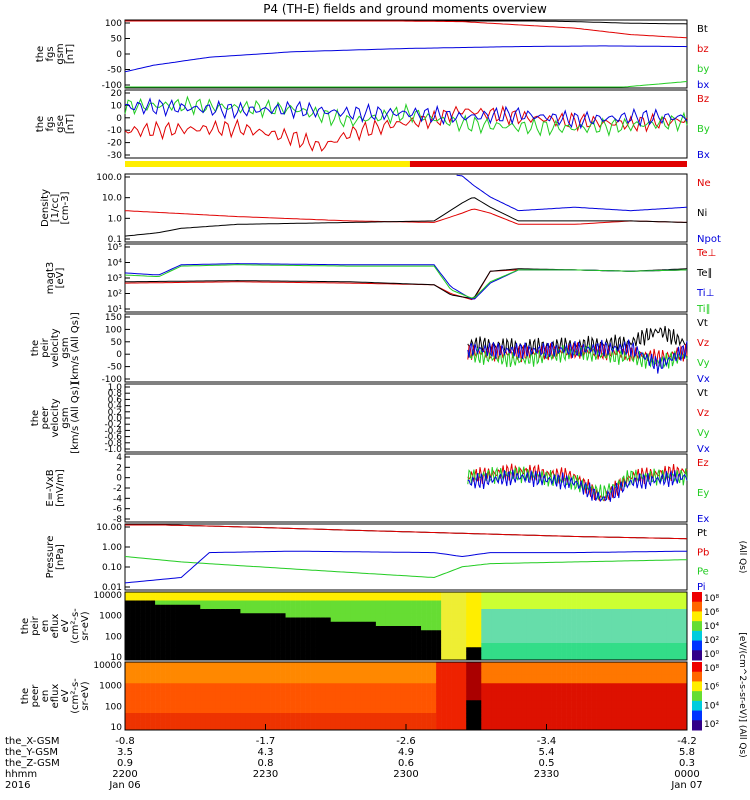 Image resolution: width=750 pixels, height=800 pixels. What do you see at coordinates (119, 468) in the screenshot?
I see `y-tick-label: 2` at bounding box center [119, 468].